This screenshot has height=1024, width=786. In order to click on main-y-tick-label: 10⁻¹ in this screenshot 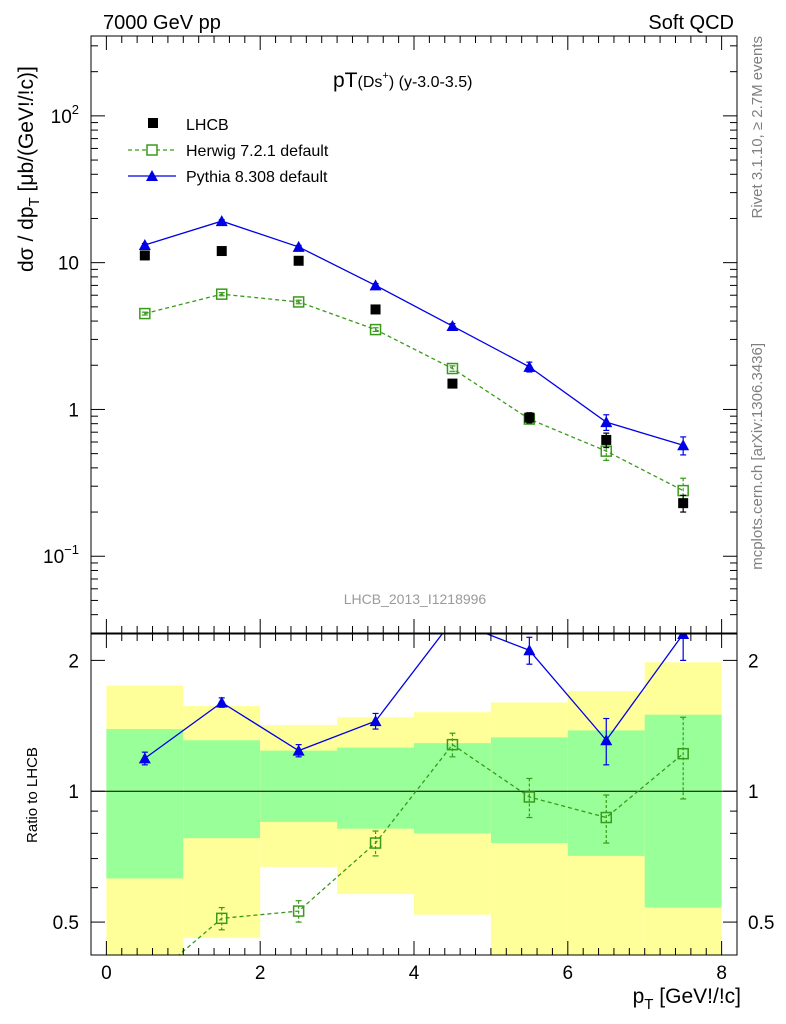, I will do `click(61, 555)`.